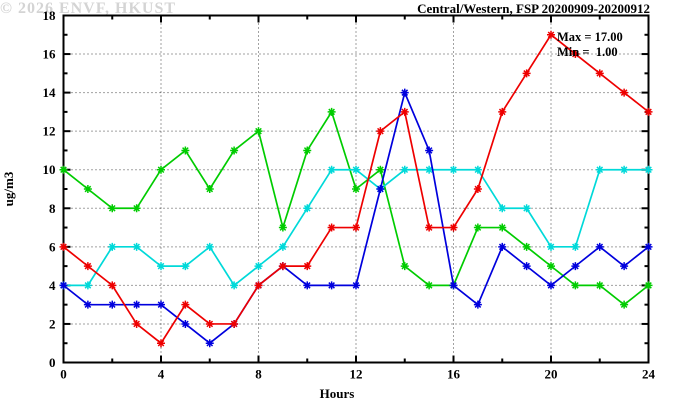  I want to click on marker-blue-h16, so click(453, 285).